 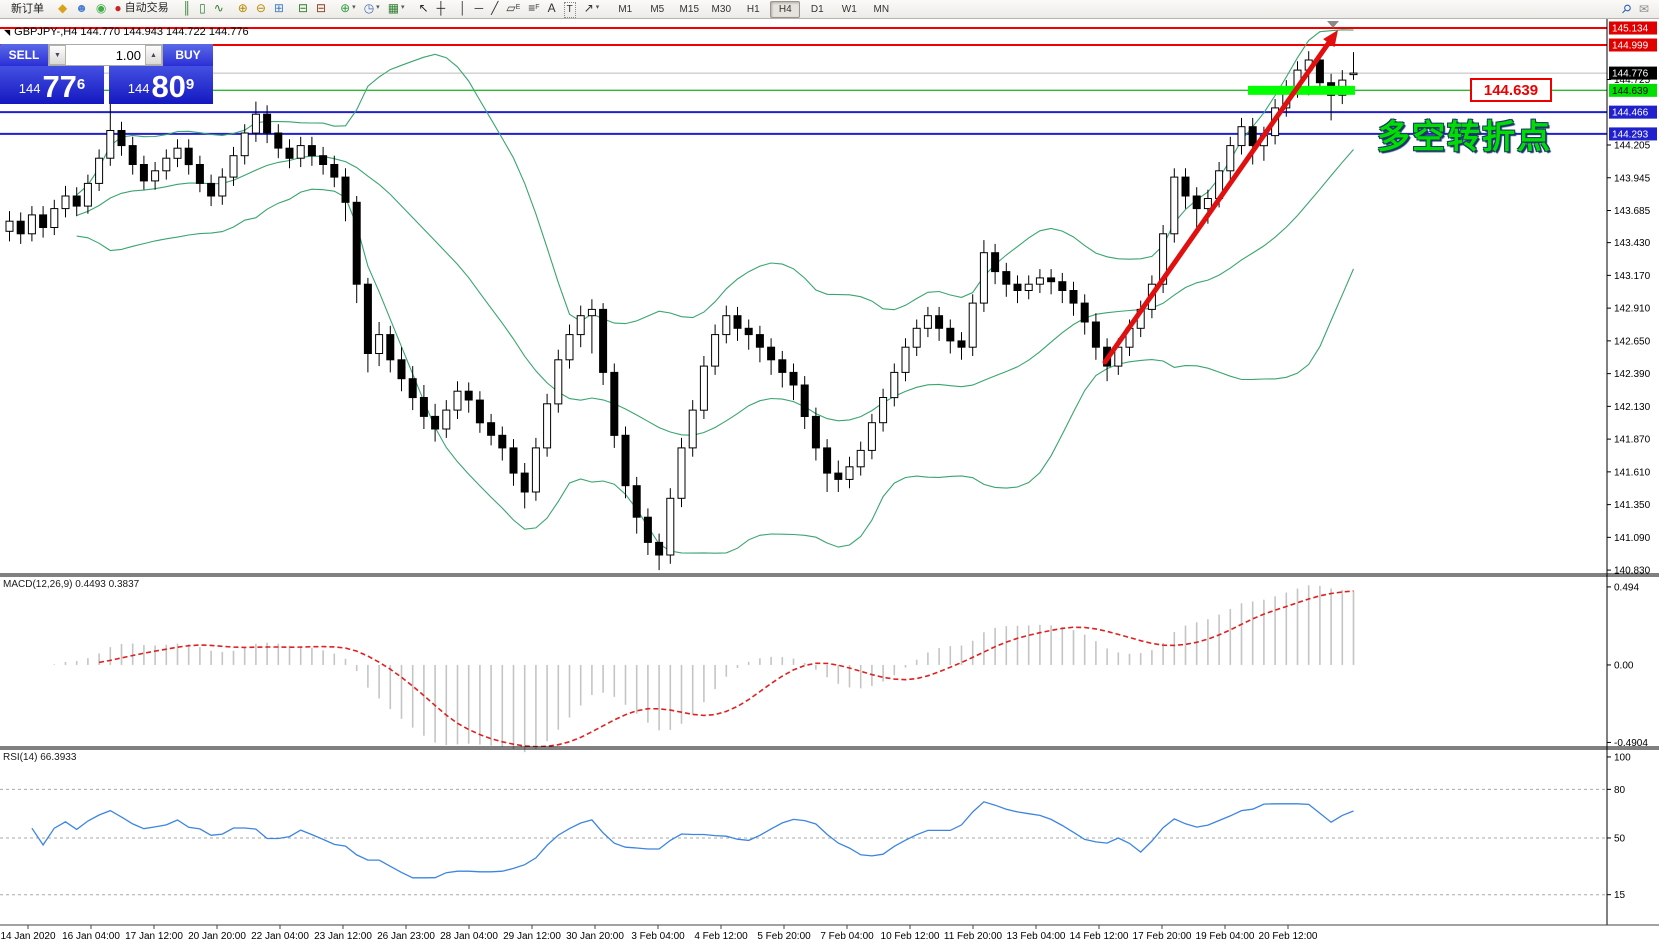 What do you see at coordinates (1301, 90) in the screenshot?
I see `support-highlight-bar` at bounding box center [1301, 90].